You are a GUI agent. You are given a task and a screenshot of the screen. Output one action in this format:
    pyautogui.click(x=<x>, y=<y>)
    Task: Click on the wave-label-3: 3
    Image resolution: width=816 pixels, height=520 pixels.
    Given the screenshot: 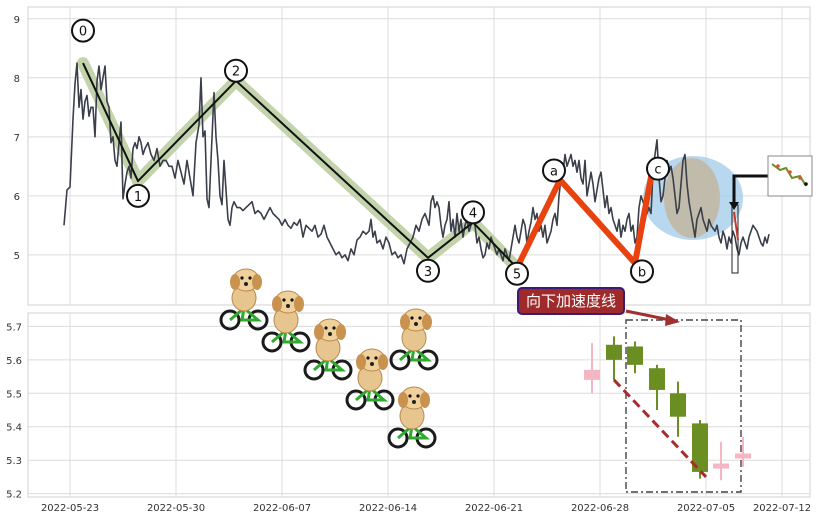 What is the action you would take?
    pyautogui.click(x=428, y=272)
    